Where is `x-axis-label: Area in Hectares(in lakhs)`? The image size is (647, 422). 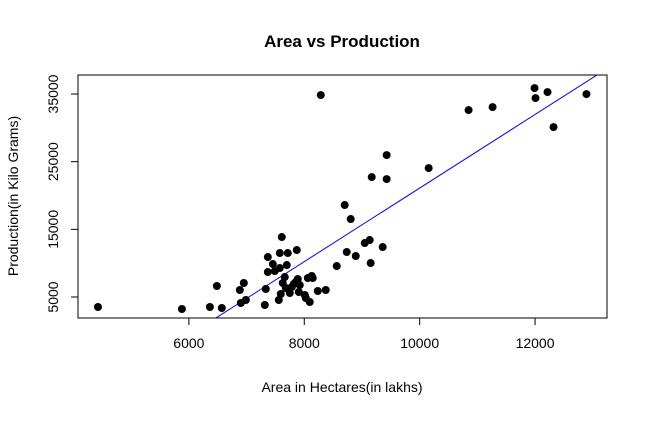
x-axis-label: Area in Hectares(in lakhs) is located at coordinates (341, 387).